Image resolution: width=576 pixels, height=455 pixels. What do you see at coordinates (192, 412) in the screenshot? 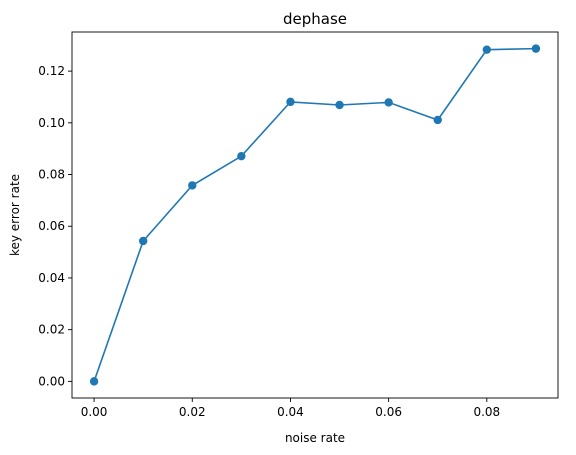
I see `x-tick-label: 0.02` at bounding box center [192, 412].